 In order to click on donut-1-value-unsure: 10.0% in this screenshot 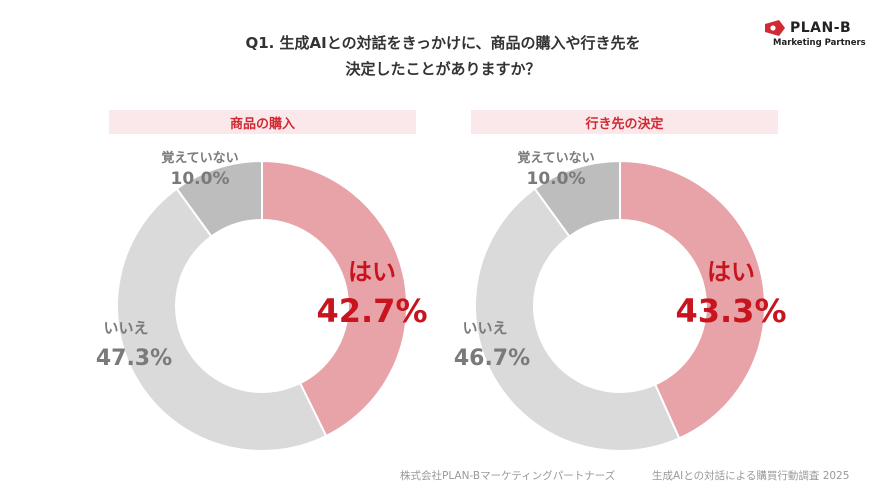, I will do `click(556, 179)`.